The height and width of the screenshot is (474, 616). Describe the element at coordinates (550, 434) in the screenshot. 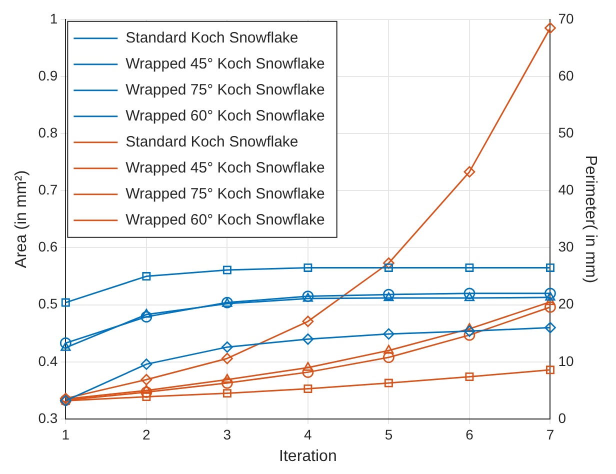

I see `x-tick-label: 7` at that location.